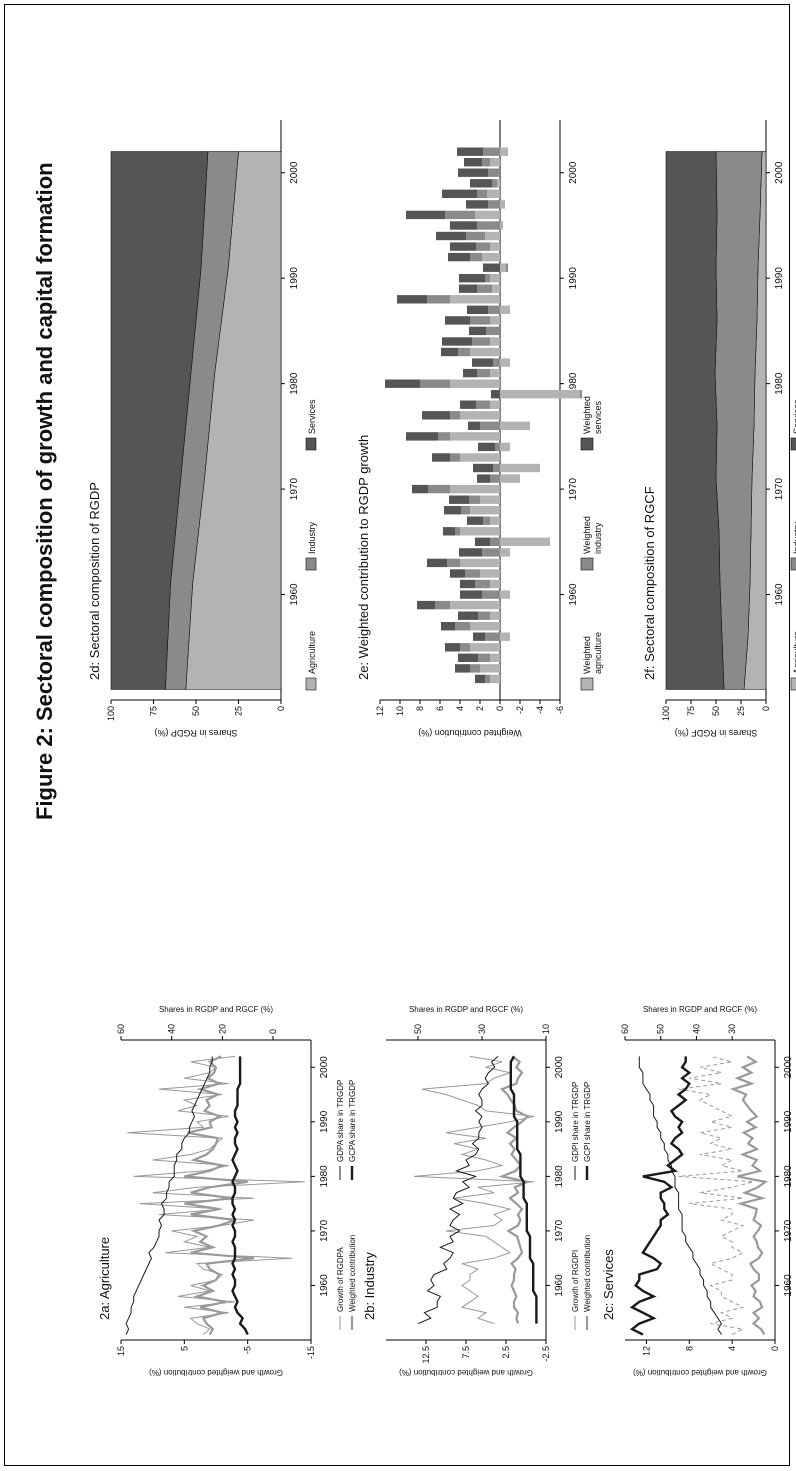 The image size is (796, 1471). Describe the element at coordinates (573, 489) in the screenshot. I see `x-tick-label: 1970` at that location.